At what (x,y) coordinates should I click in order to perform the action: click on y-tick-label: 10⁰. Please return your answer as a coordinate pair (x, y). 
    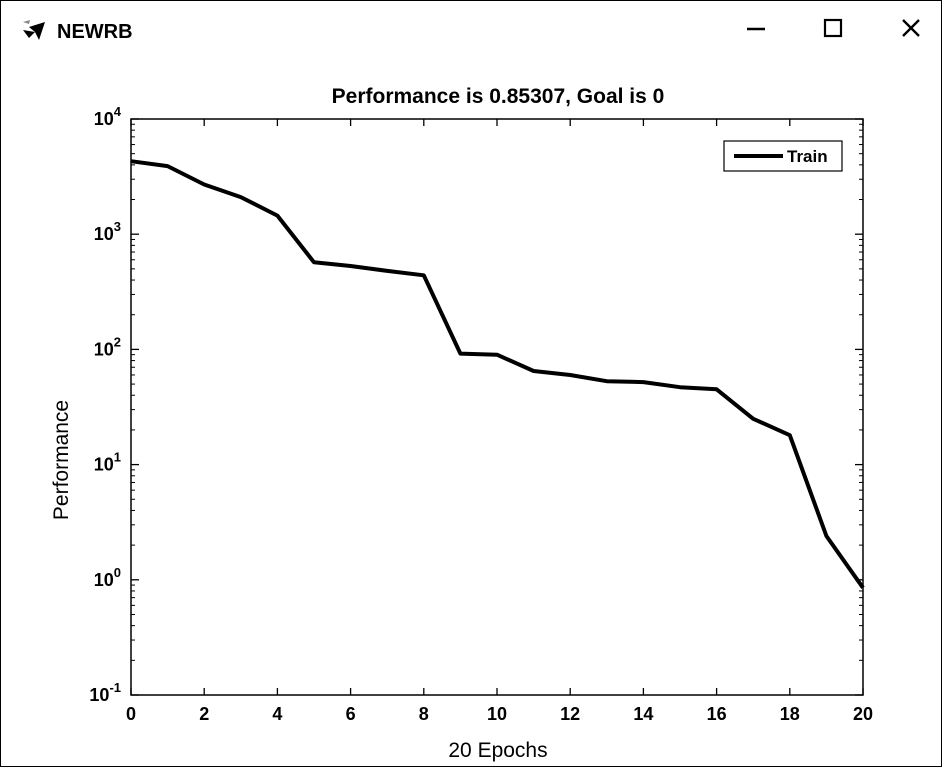
    Looking at the image, I should click on (107, 577).